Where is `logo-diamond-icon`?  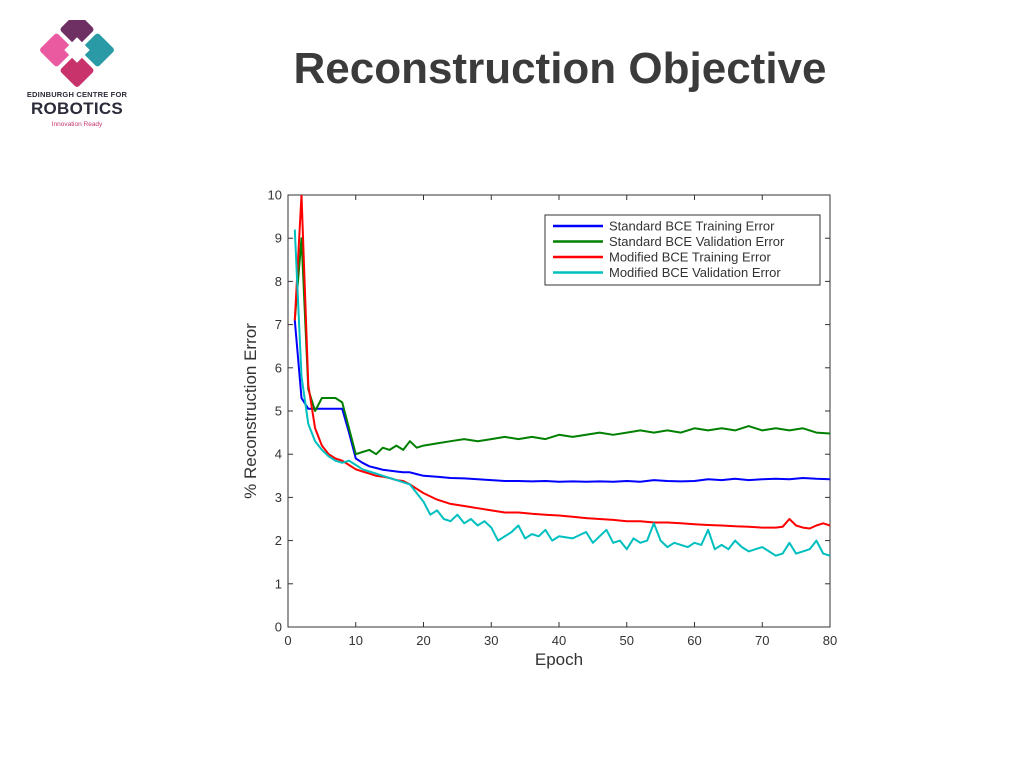 logo-diamond-icon is located at coordinates (77, 50).